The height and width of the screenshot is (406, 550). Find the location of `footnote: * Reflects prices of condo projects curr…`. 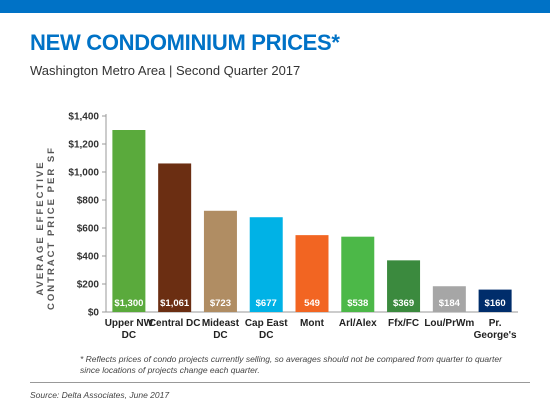

footnote: * Reflects prices of condo projects curr… is located at coordinates (291, 364).